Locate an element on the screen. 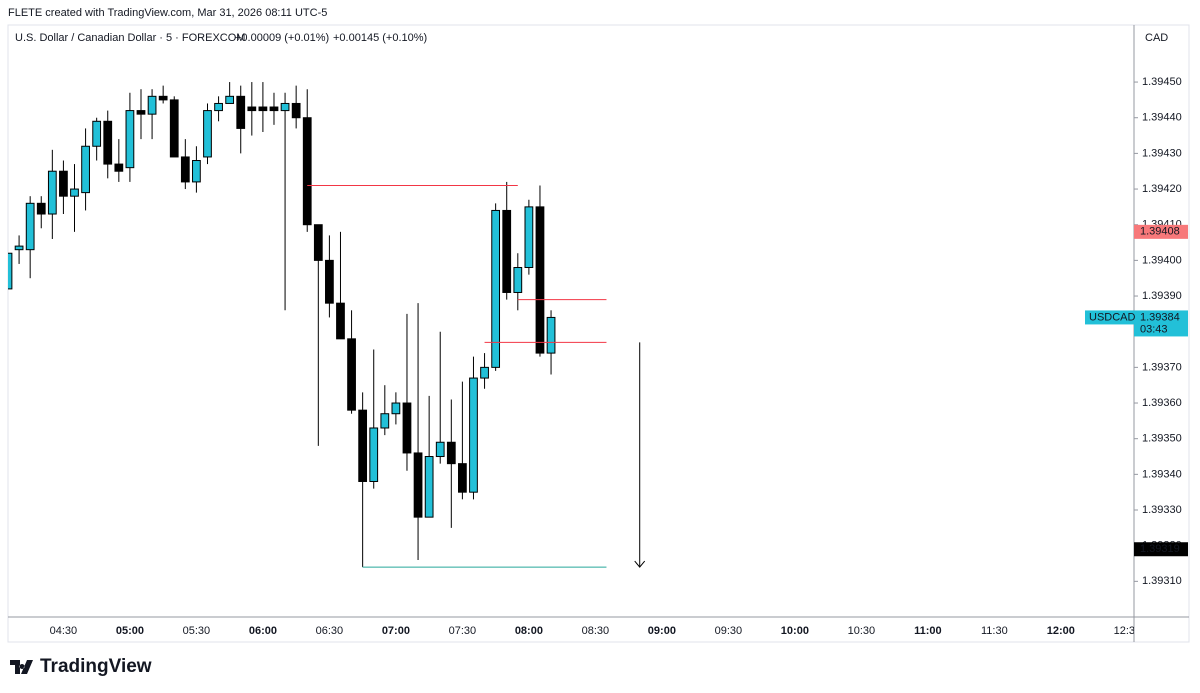 This screenshot has height=693, width=1200. y-tick-label: 1.39340 is located at coordinates (1162, 474).